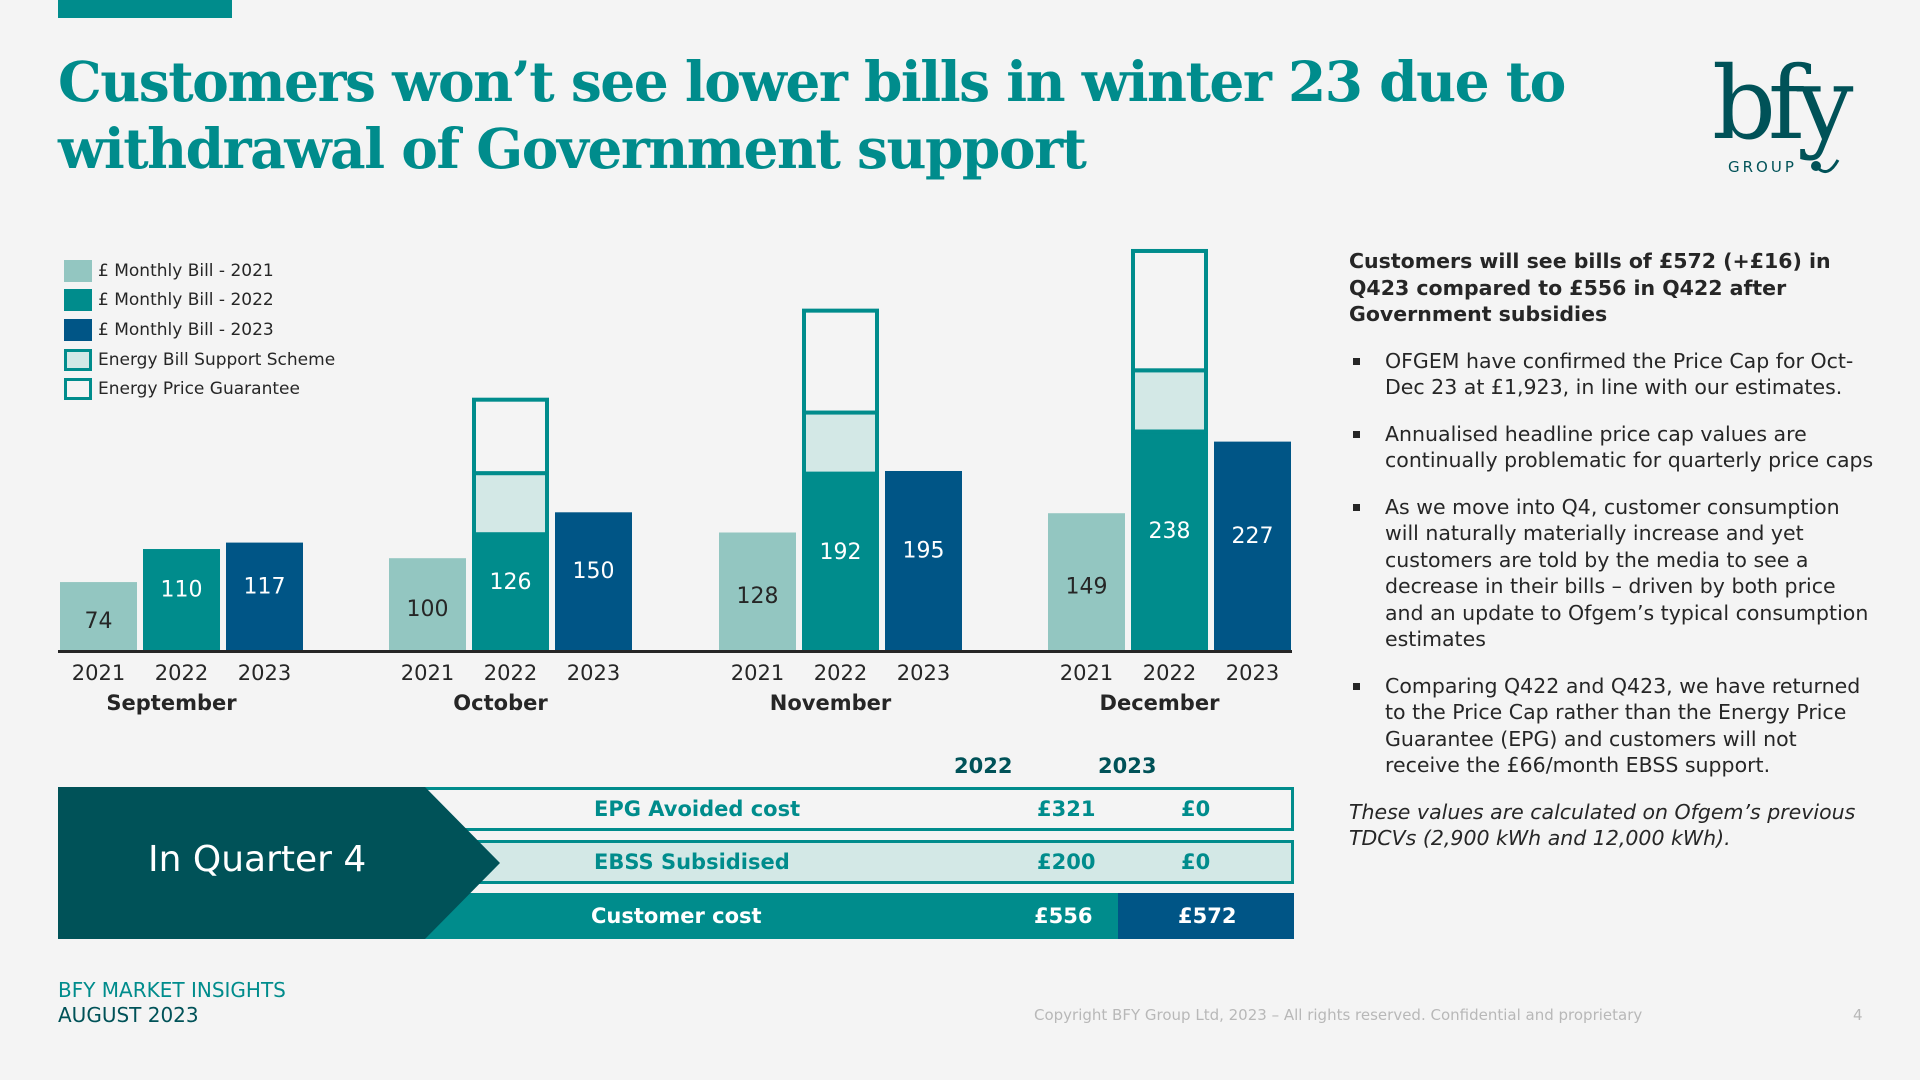  I want to click on bar-epg-december, so click(1169, 310).